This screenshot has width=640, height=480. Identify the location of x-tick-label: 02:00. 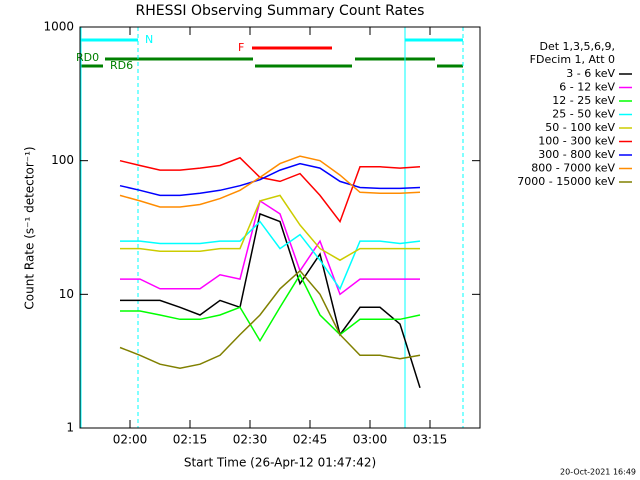
(130, 440).